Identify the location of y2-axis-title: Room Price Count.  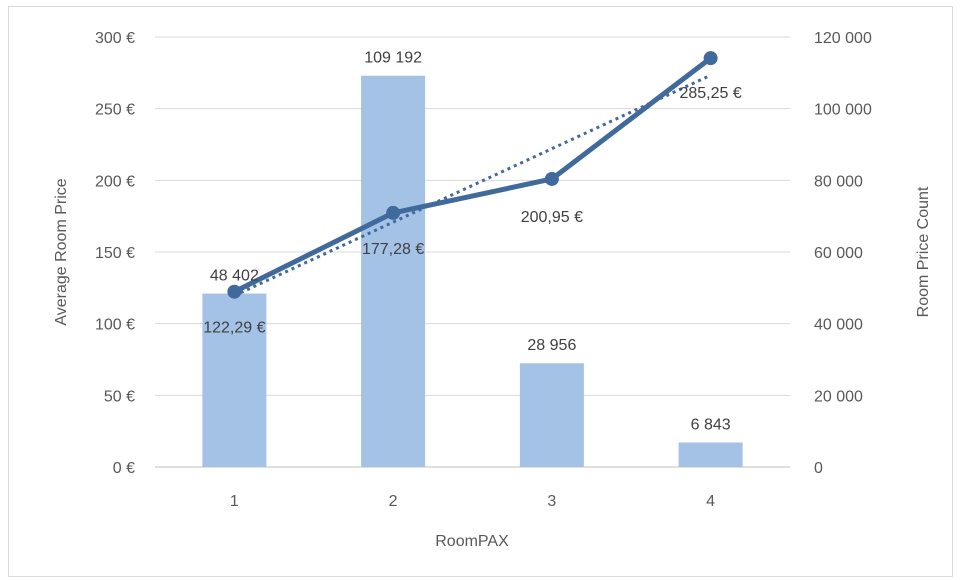
(923, 251).